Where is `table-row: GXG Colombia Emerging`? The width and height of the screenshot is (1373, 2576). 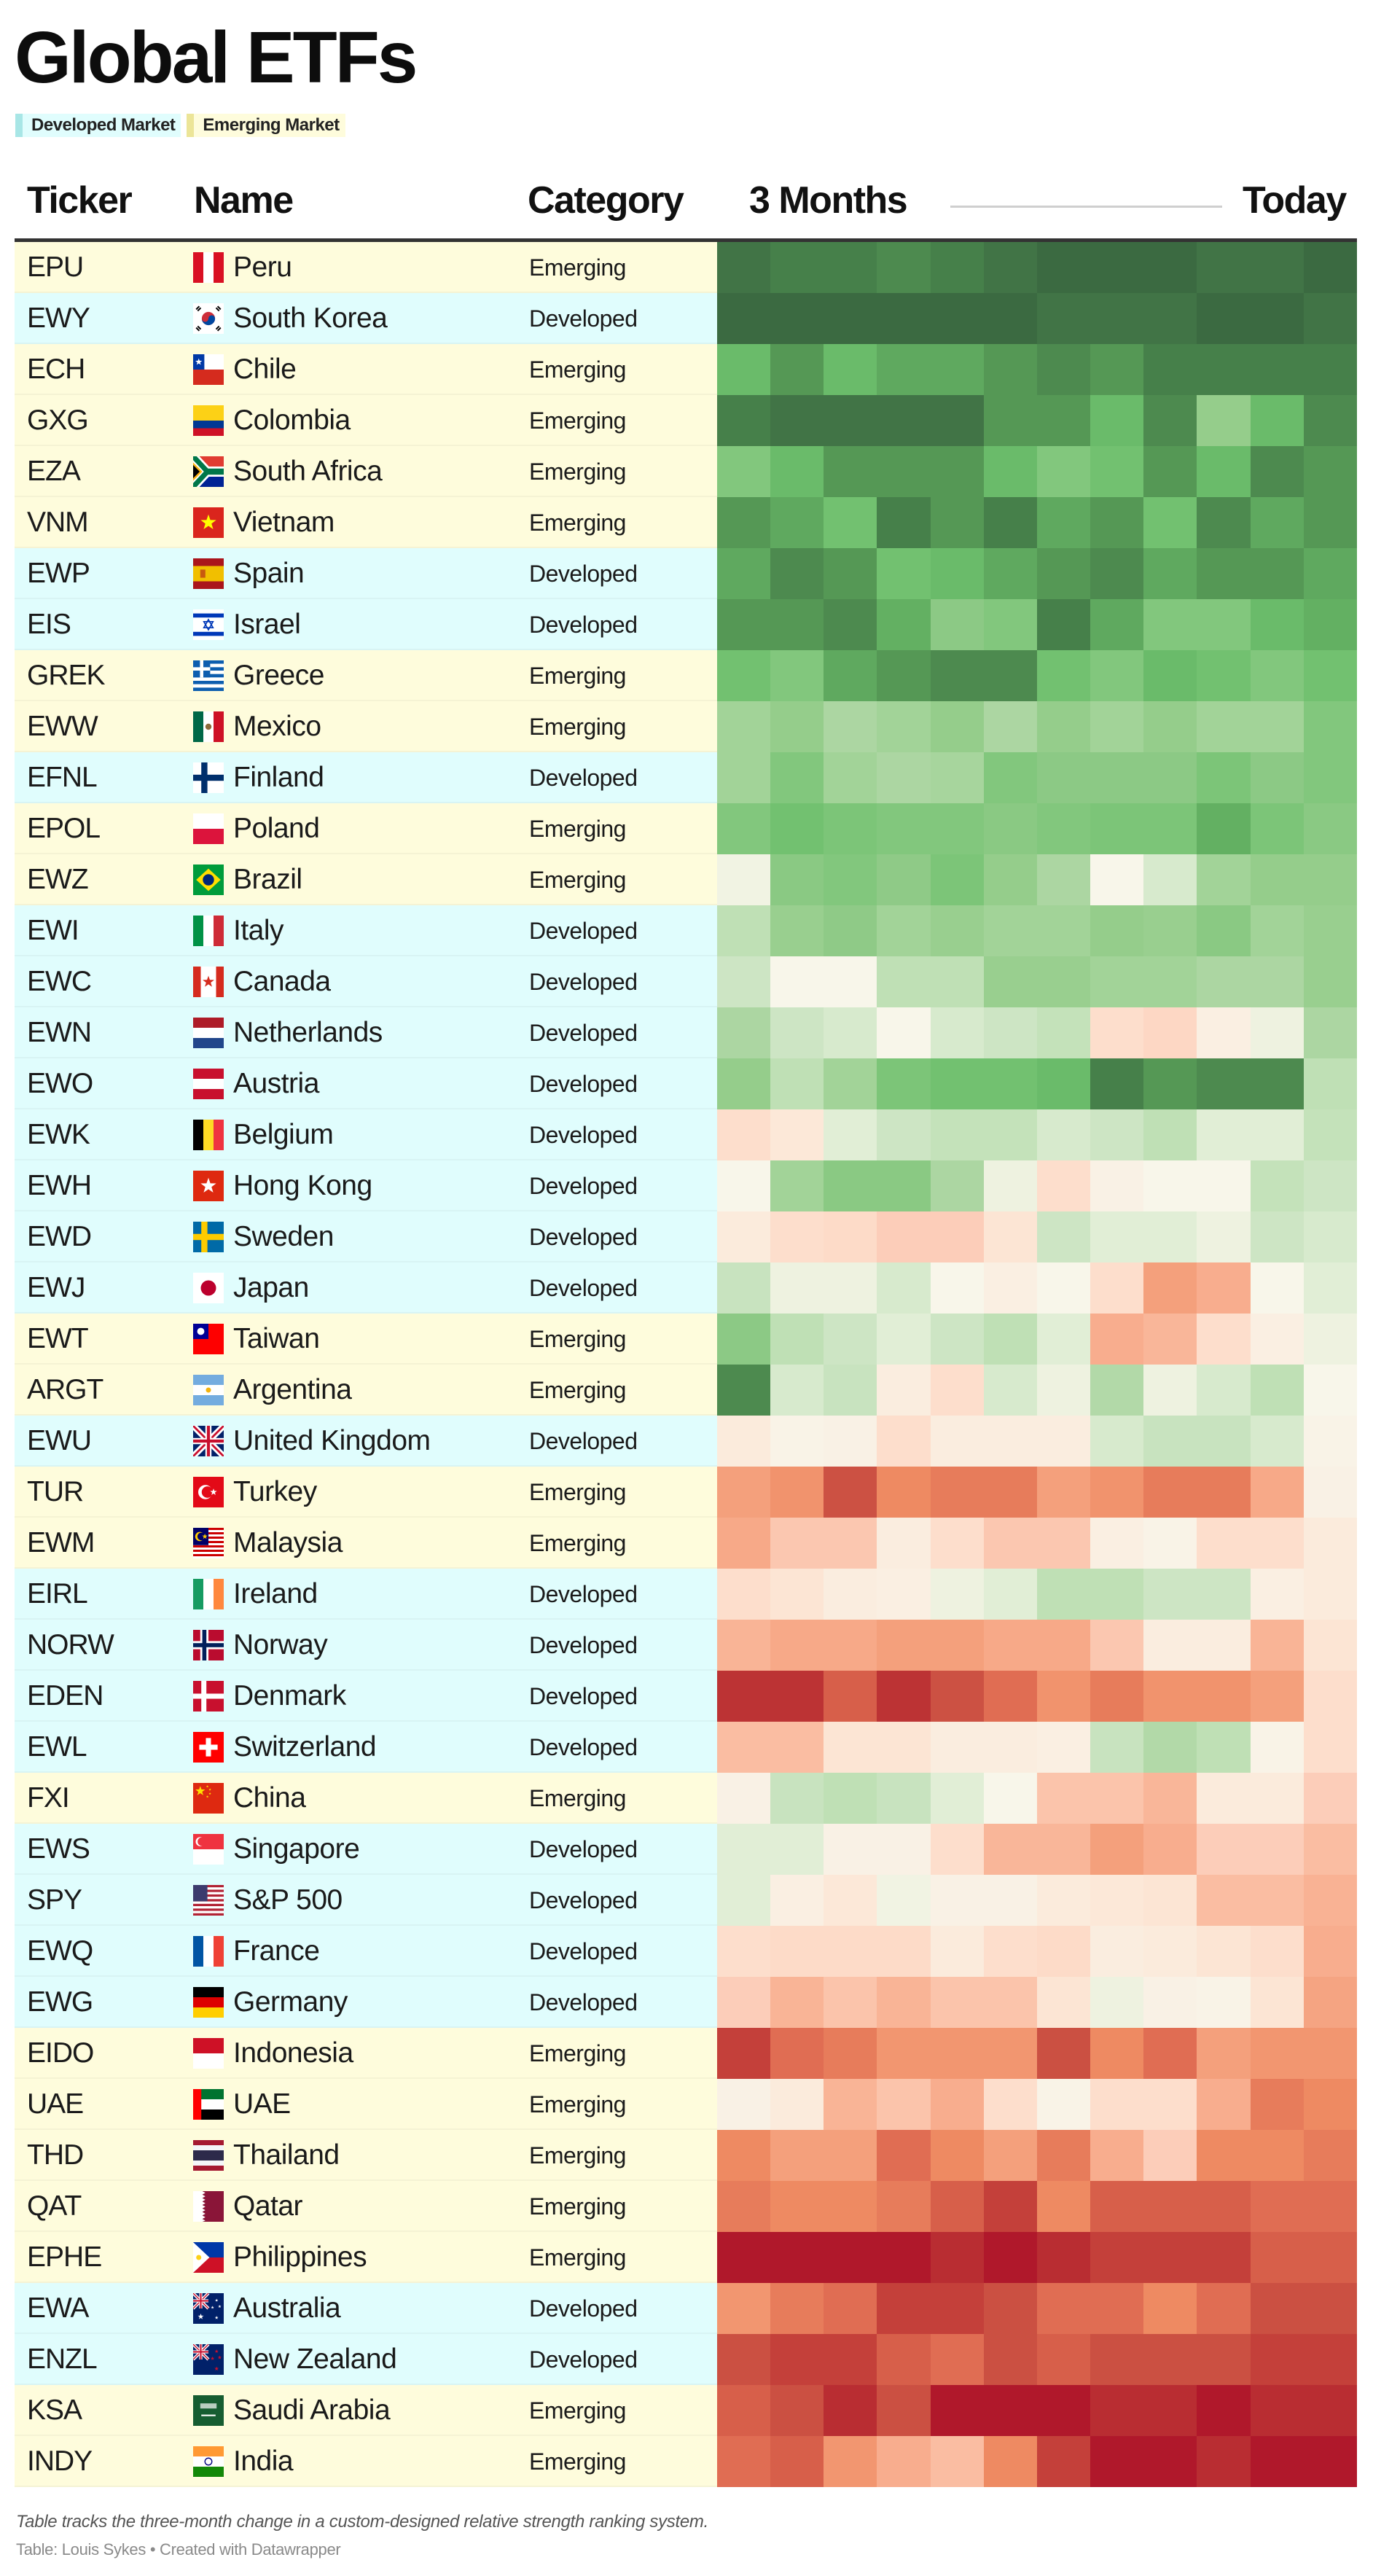 table-row: GXG Colombia Emerging is located at coordinates (686, 420).